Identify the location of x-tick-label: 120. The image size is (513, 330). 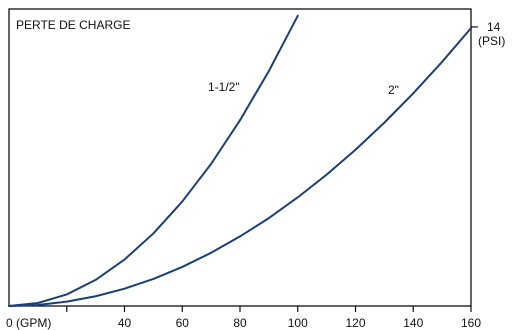
(355, 323).